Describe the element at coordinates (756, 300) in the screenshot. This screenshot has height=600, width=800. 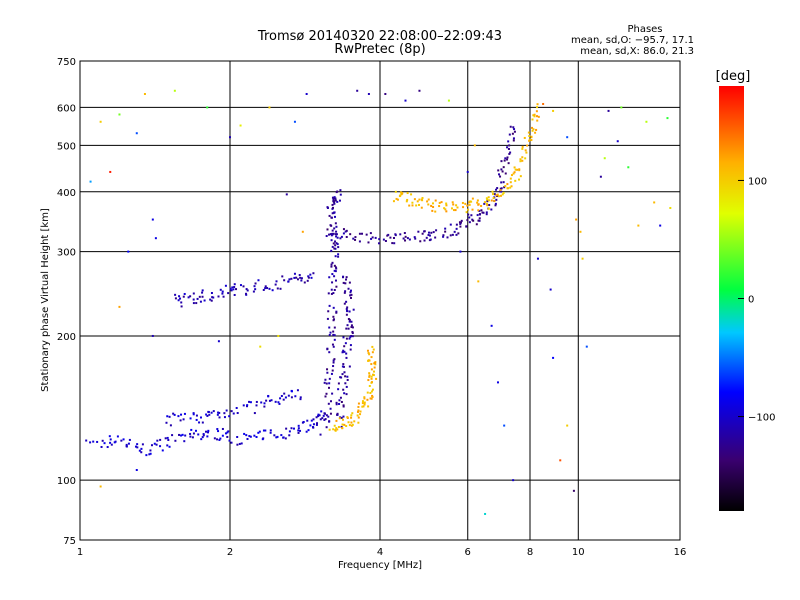
I see `colorbar-ticks: 100 0 −100` at that location.